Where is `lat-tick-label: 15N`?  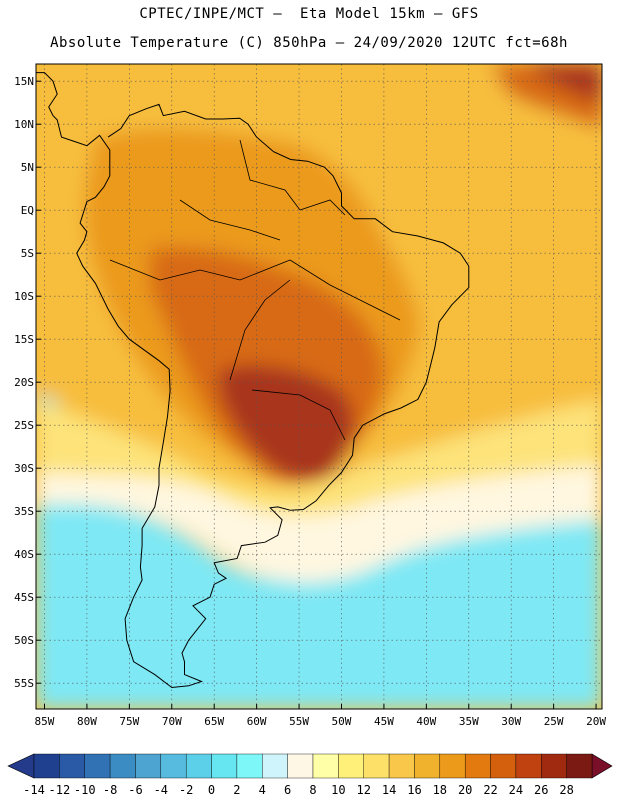 lat-tick-label: 15N is located at coordinates (24, 81).